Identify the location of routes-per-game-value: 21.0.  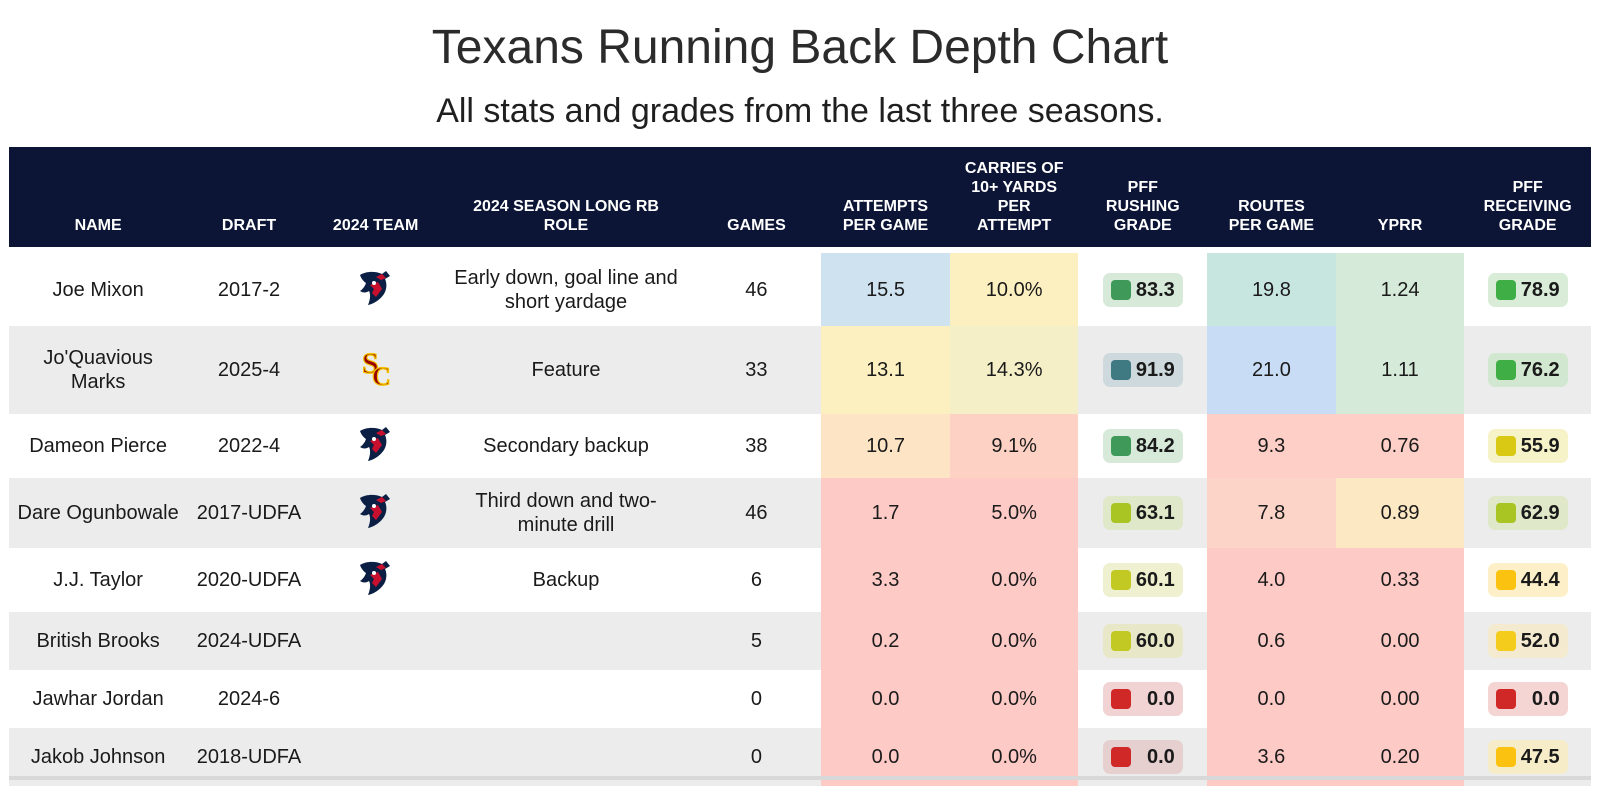
(1271, 370).